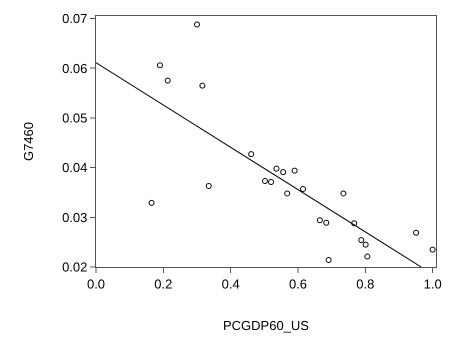 This screenshot has width=453, height=345. What do you see at coordinates (28, 142) in the screenshot?
I see `y-axis-title: G7460` at bounding box center [28, 142].